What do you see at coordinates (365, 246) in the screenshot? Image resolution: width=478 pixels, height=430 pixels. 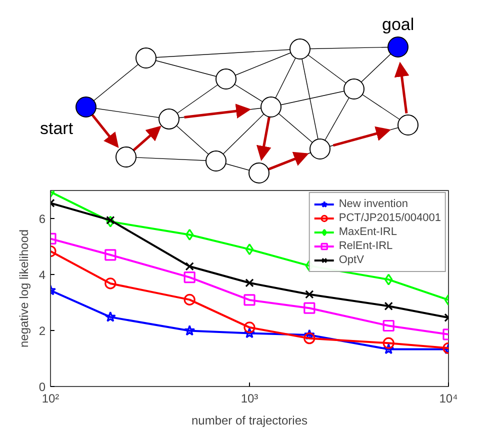 I see `legend-label: RelEnt-IRL` at bounding box center [365, 246].